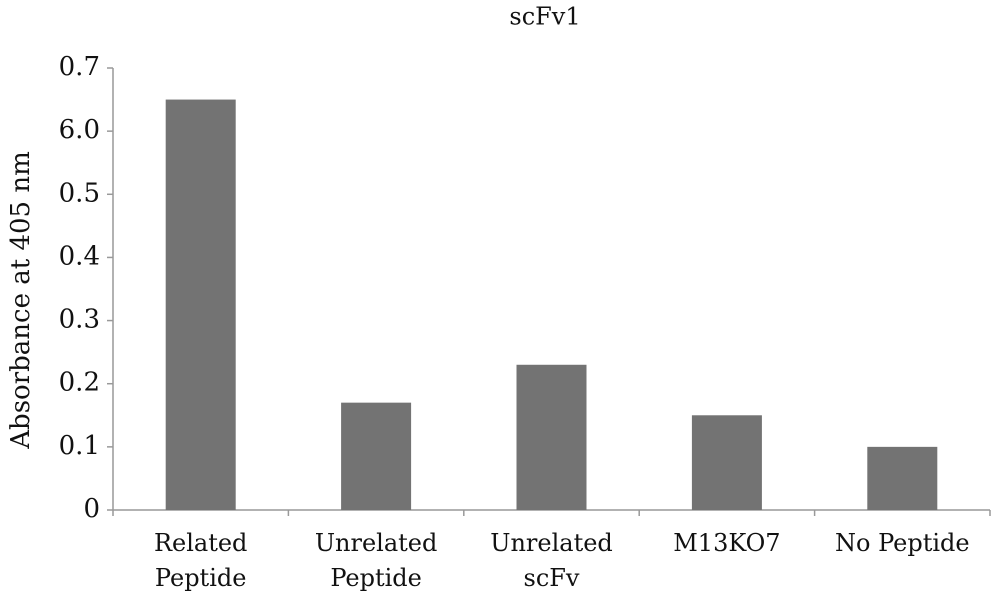  What do you see at coordinates (79, 256) in the screenshot?
I see `y-tick-label: 0.4` at bounding box center [79, 256].